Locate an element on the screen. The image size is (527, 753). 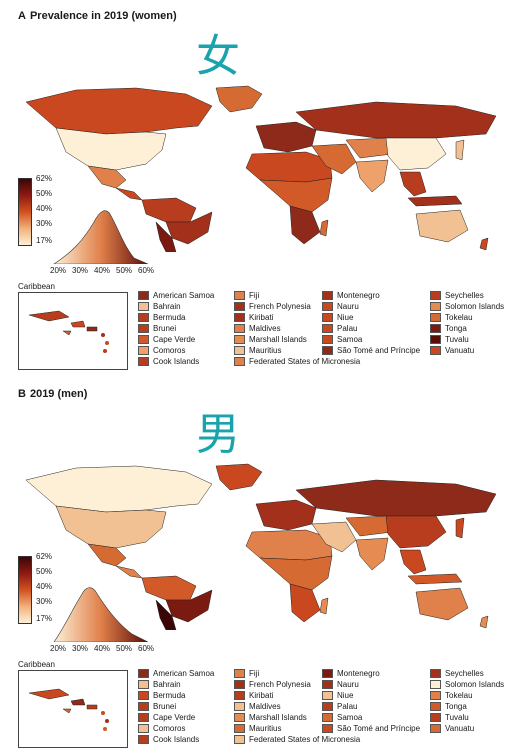
region-southern-africa is located at coordinates (305, 225).